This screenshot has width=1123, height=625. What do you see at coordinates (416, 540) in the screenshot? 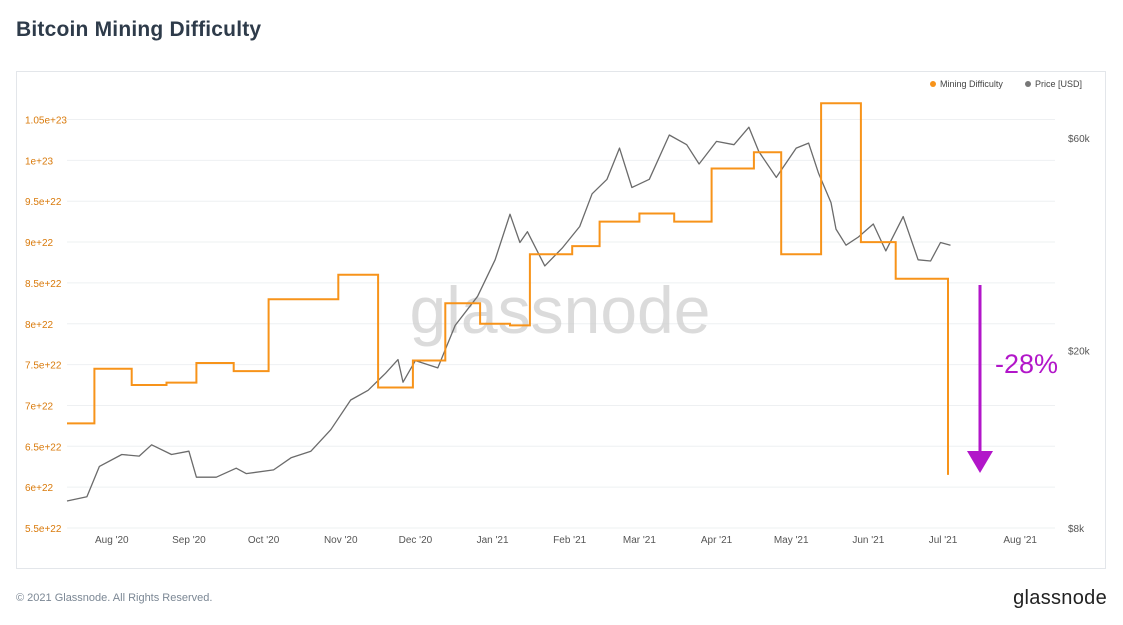
I see `x-axis-tick-label: Dec '20` at bounding box center [416, 540].